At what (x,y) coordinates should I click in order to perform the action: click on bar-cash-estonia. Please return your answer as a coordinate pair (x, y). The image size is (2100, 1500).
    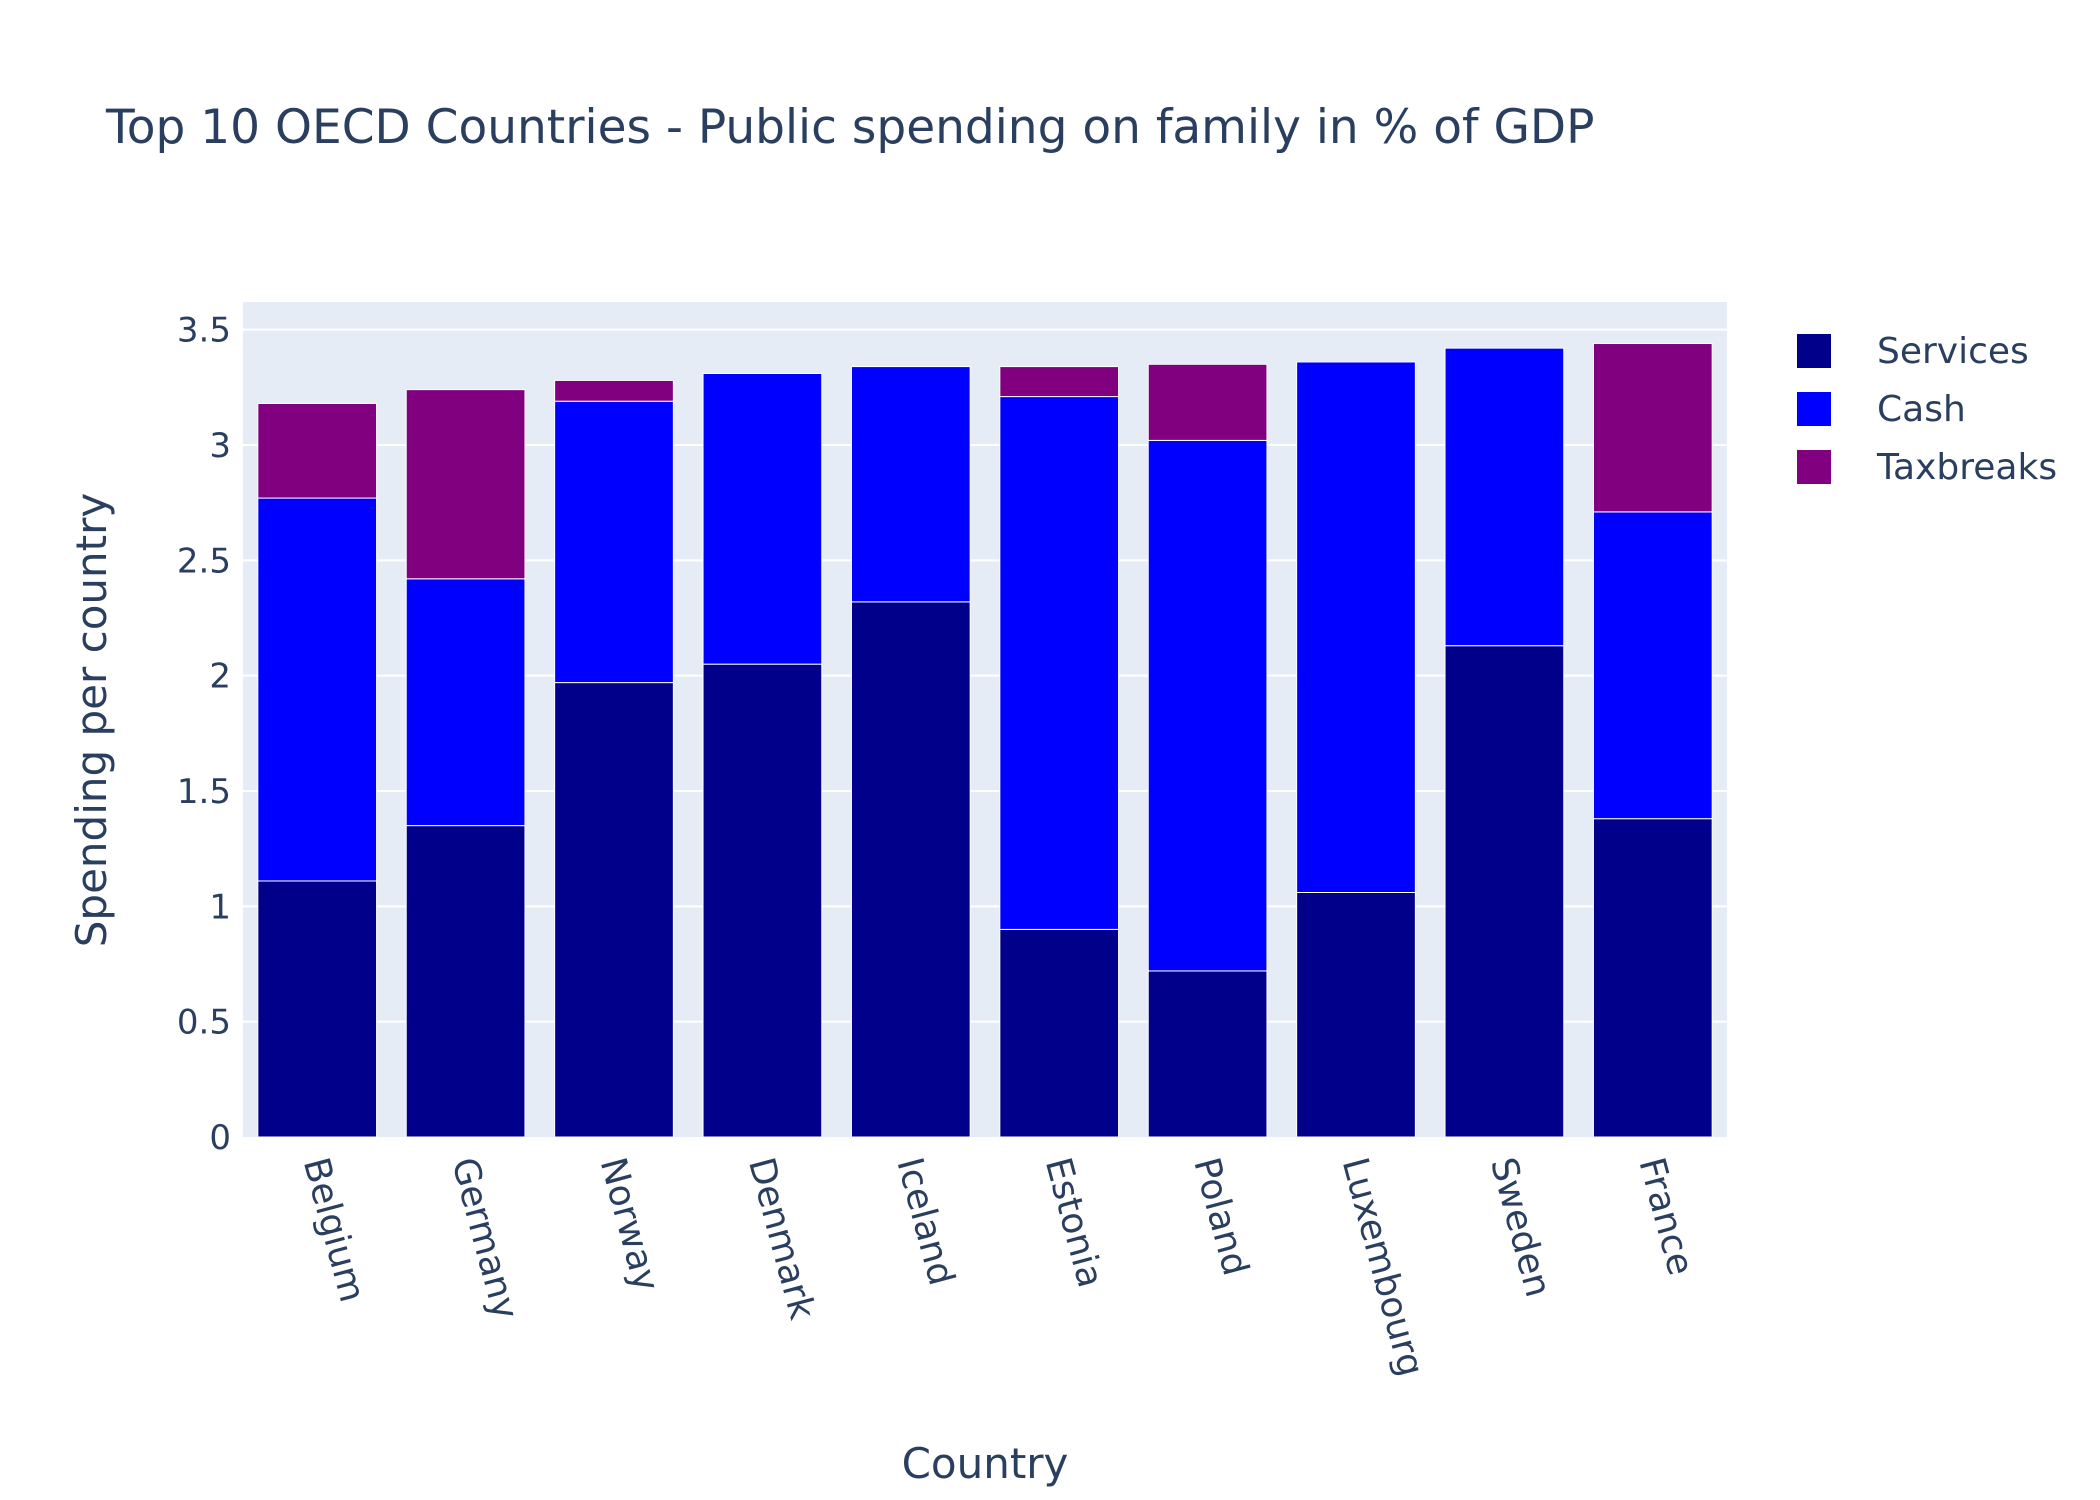
    Looking at the image, I should click on (1059, 663).